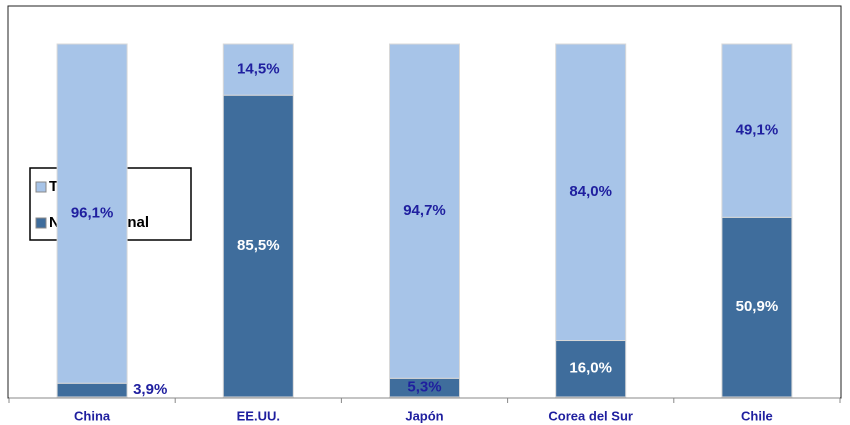 The image size is (850, 425). I want to click on value-label: 96,1%, so click(92, 213).